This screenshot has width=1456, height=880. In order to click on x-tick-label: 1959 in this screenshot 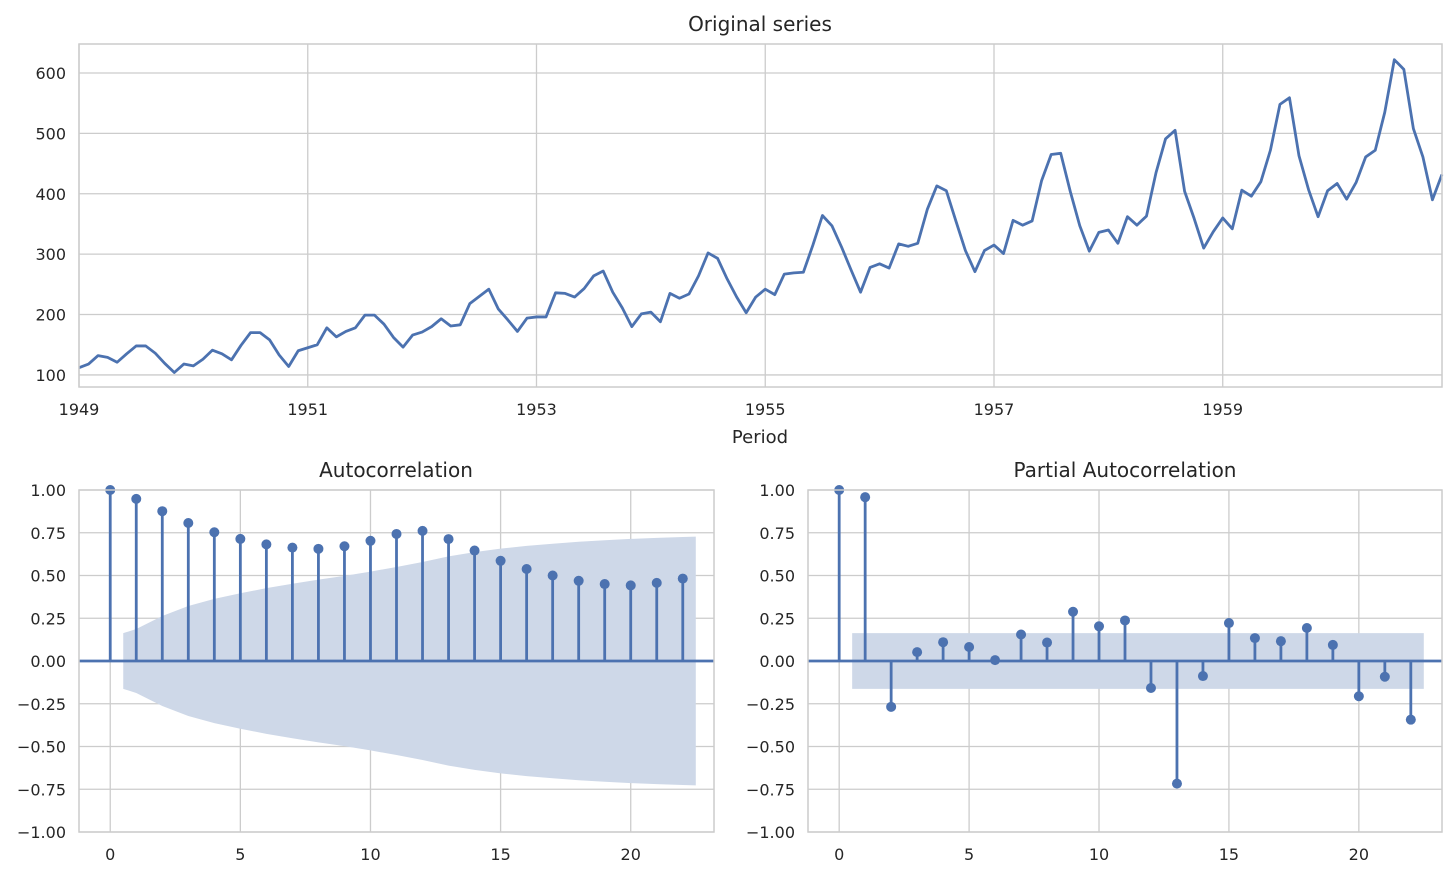, I will do `click(1222, 409)`.